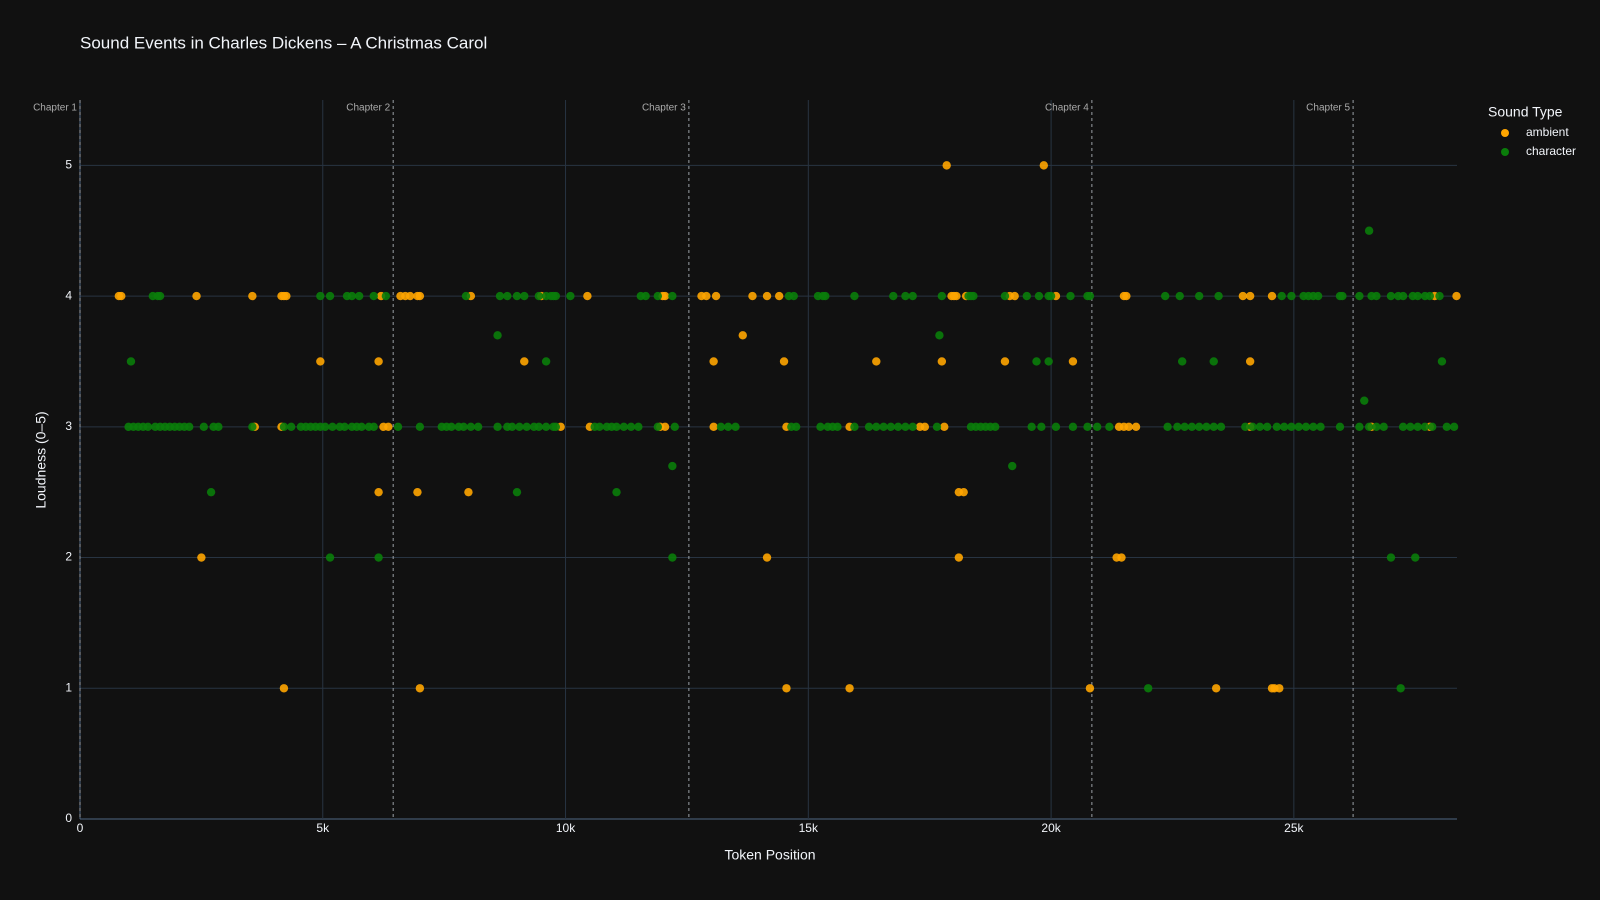  Describe the element at coordinates (68, 818) in the screenshot. I see `y-tick-label: 0` at that location.